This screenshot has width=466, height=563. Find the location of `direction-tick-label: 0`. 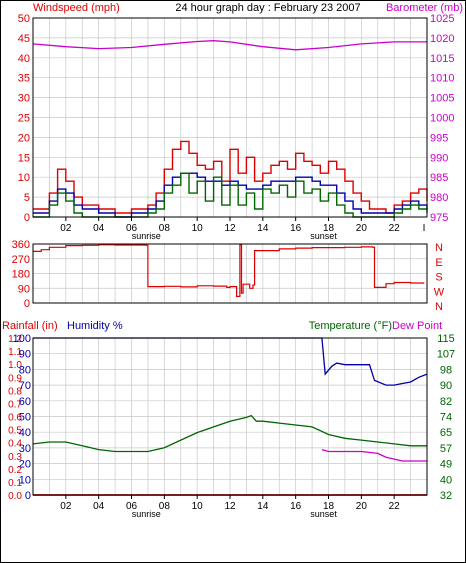

direction-tick-label: 0 is located at coordinates (27, 304).